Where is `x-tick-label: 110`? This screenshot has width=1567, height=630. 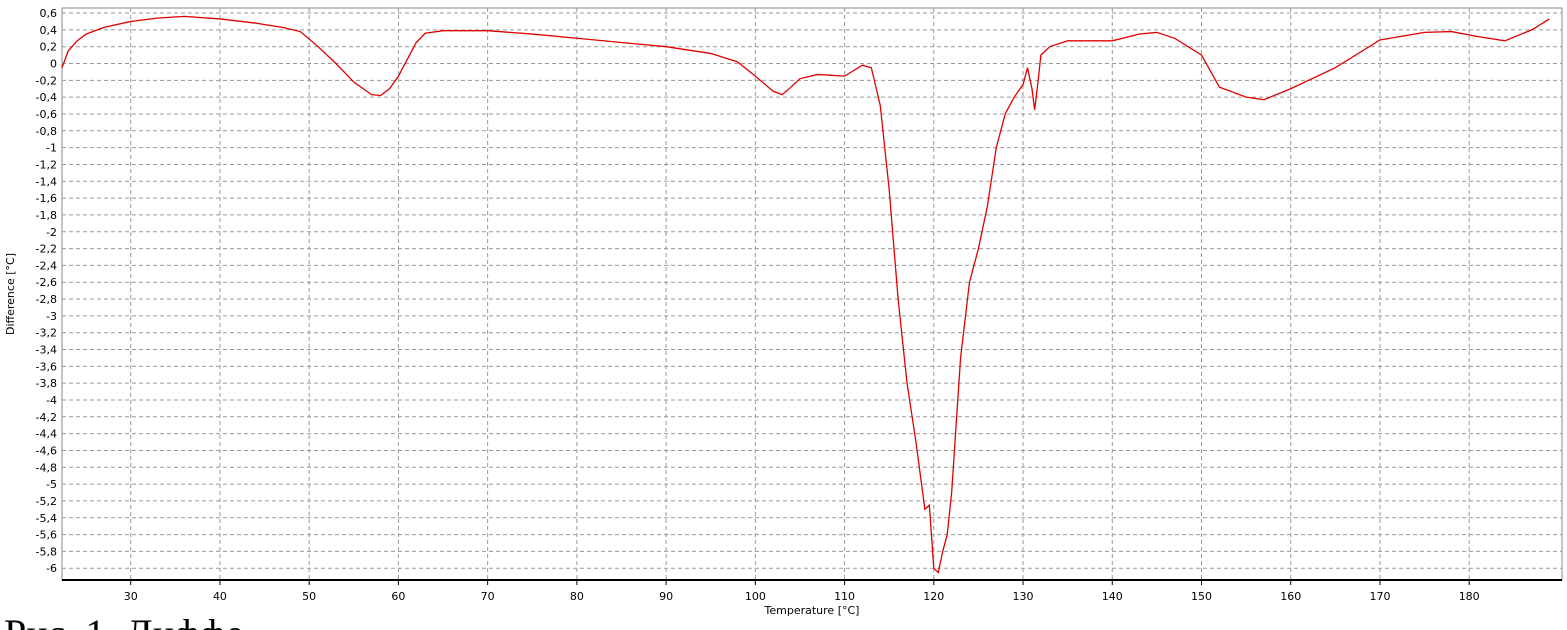 x-tick-label: 110 is located at coordinates (844, 596).